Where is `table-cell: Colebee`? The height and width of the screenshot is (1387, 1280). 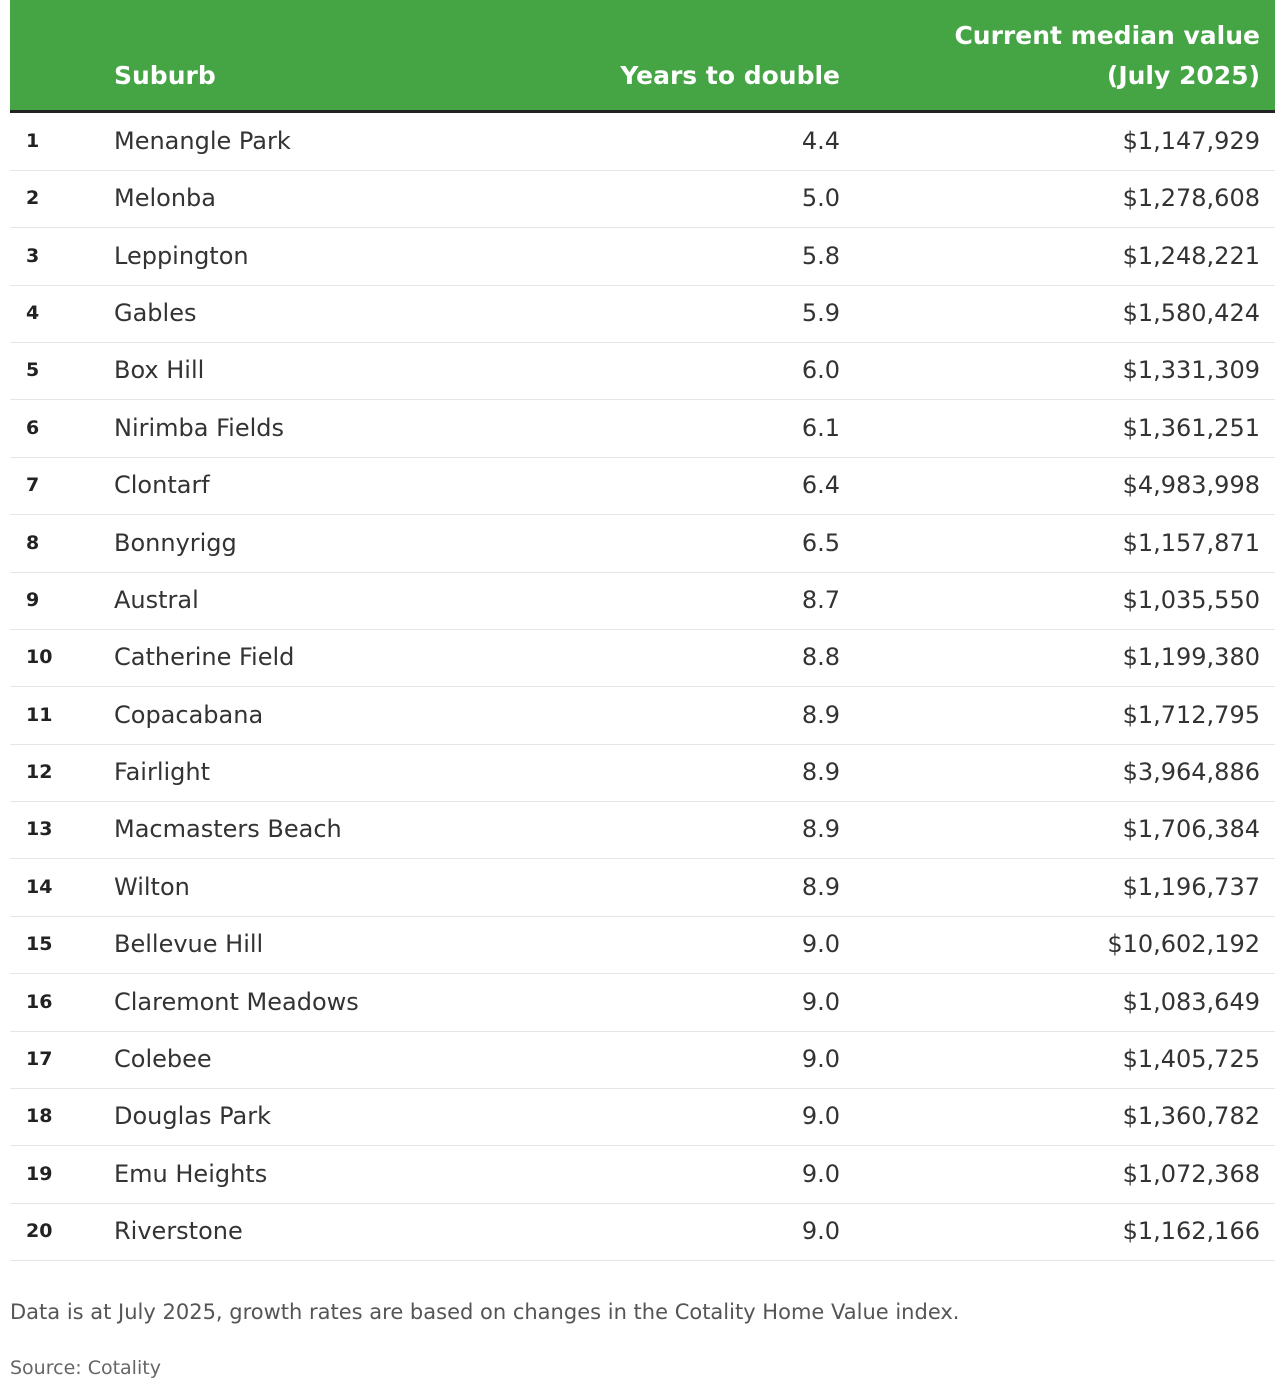
table-cell: Colebee is located at coordinates (163, 1058).